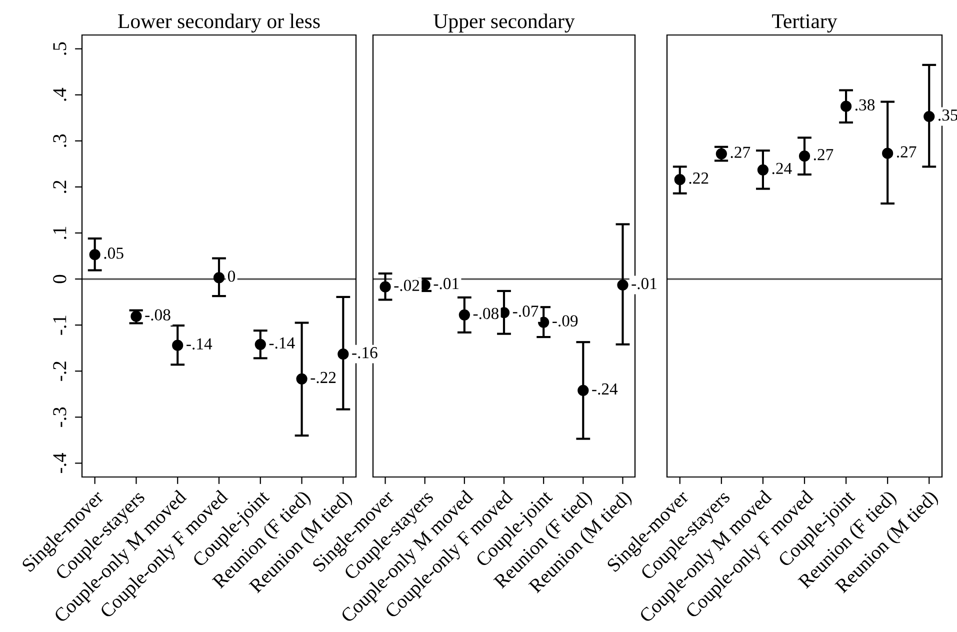  Describe the element at coordinates (365, 352) in the screenshot. I see `data-label: -.16` at that location.